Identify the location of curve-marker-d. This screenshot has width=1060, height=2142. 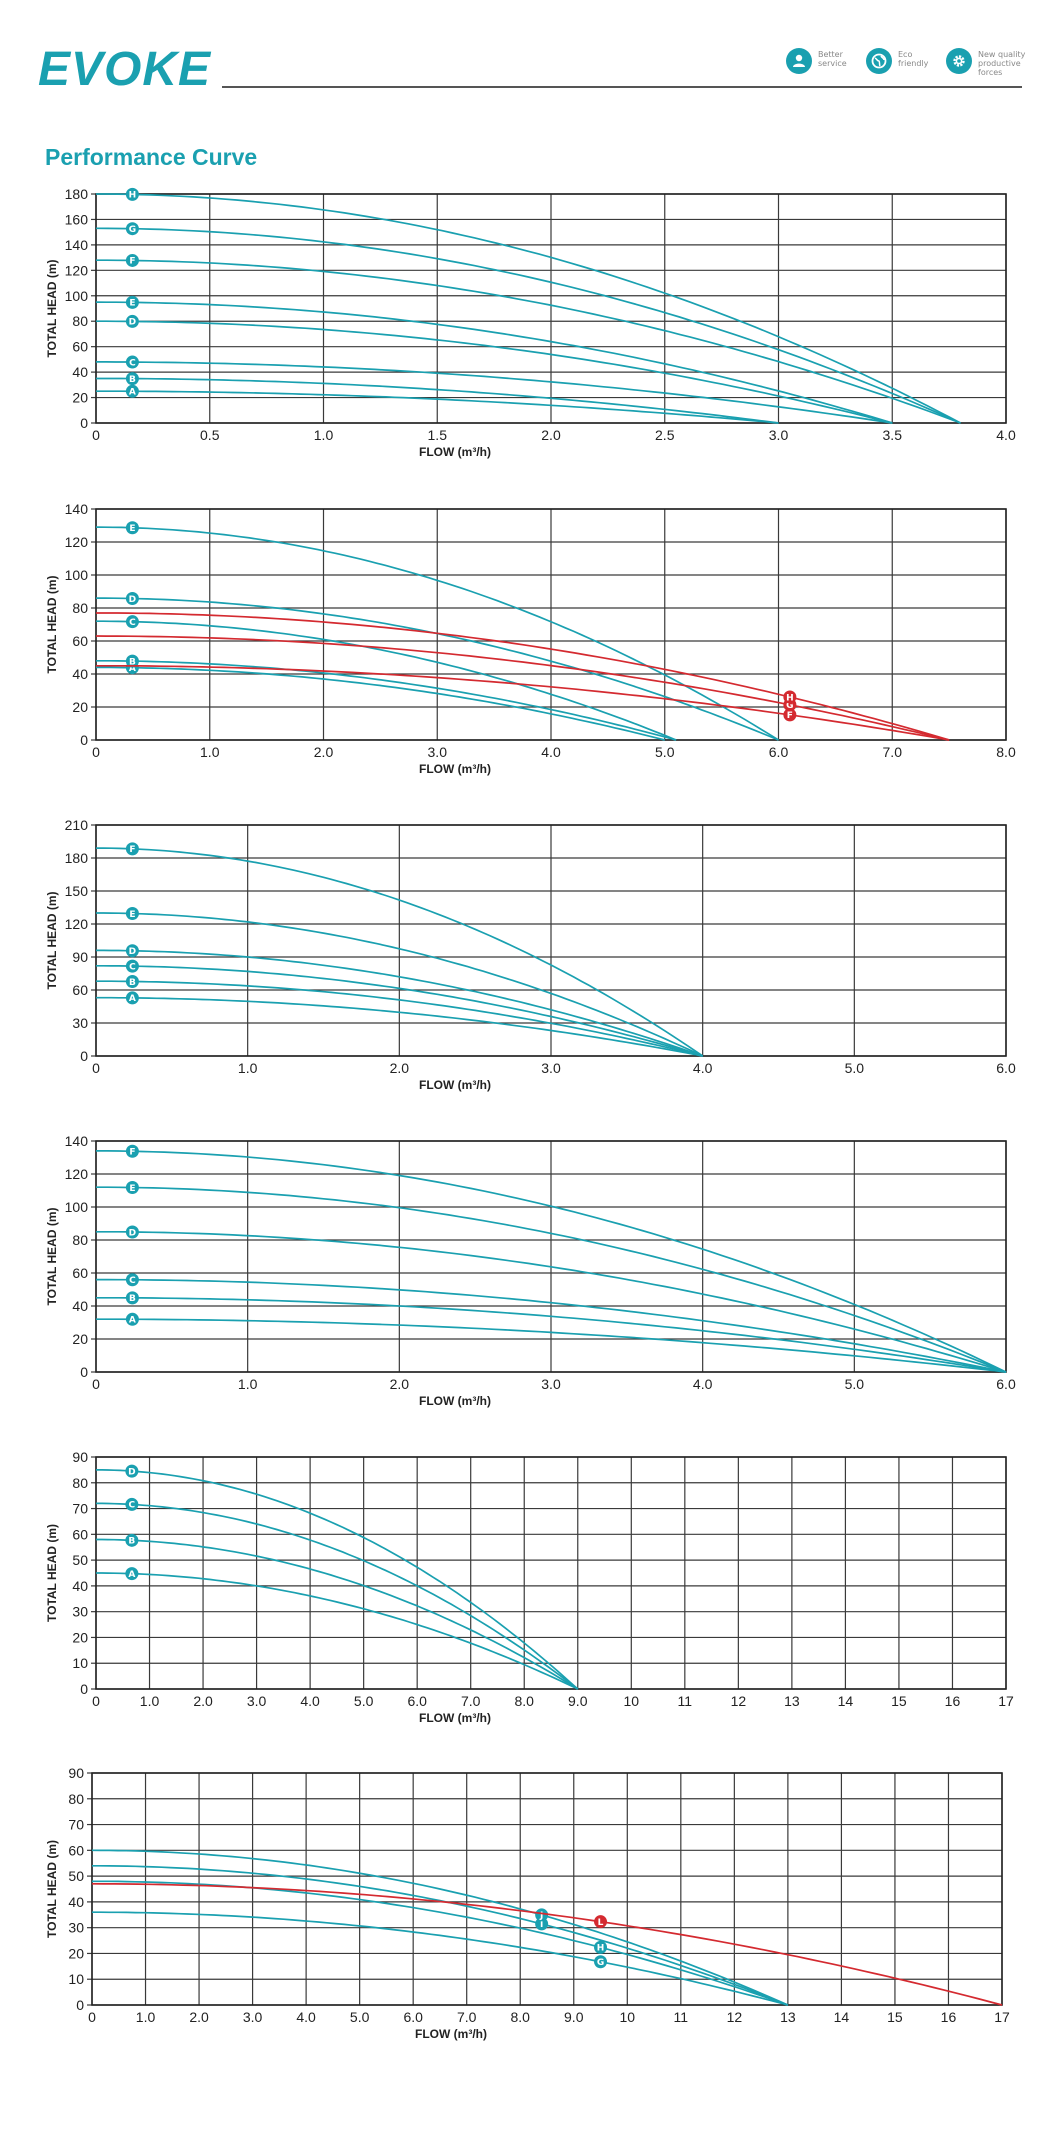
(132, 951).